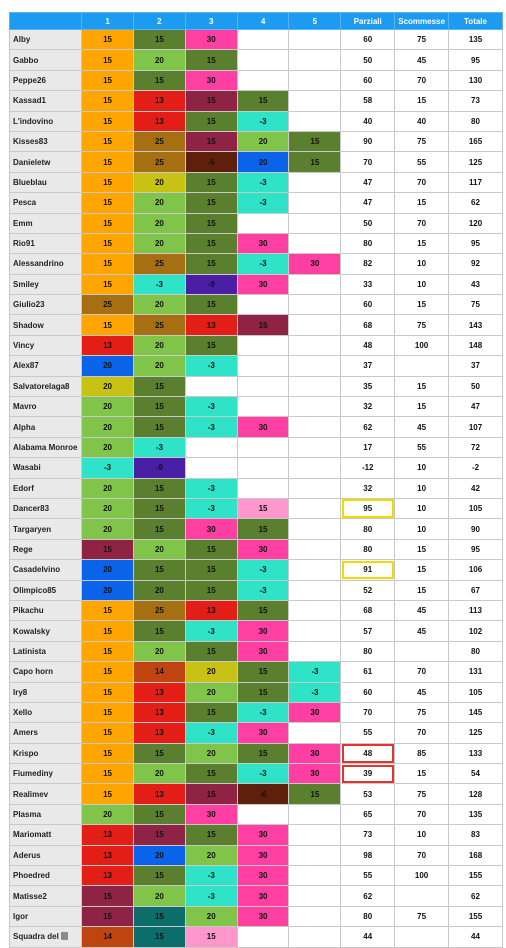 The width and height of the screenshot is (506, 948). Describe the element at coordinates (45, 60) in the screenshot. I see `player-name: Gabbo` at that location.